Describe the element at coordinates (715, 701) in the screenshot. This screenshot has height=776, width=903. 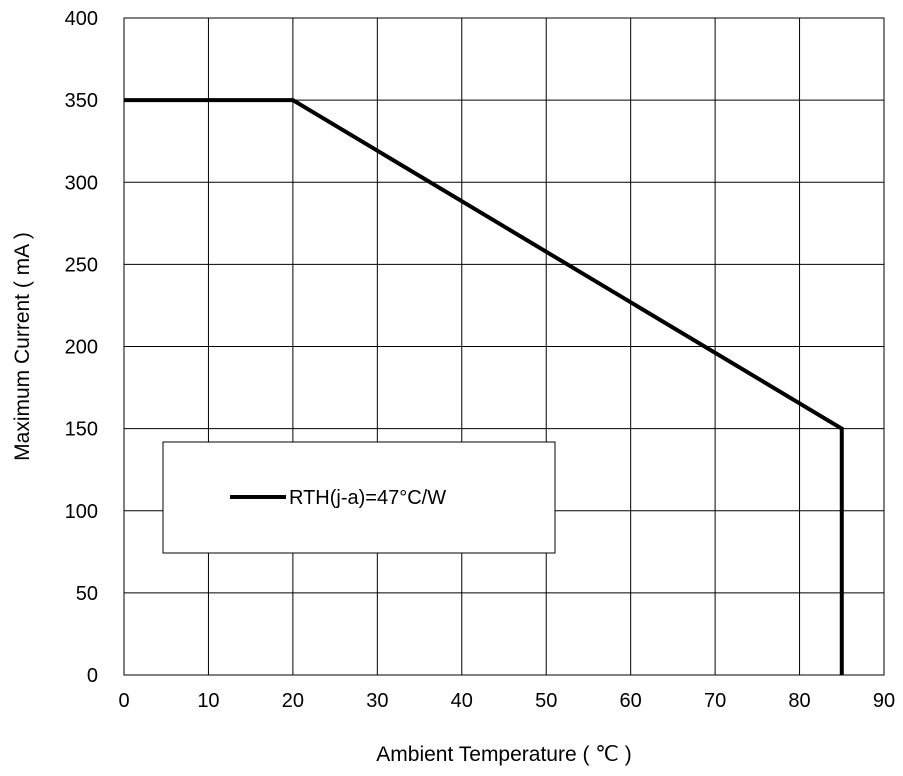
I see `x-tick-label: 70` at that location.